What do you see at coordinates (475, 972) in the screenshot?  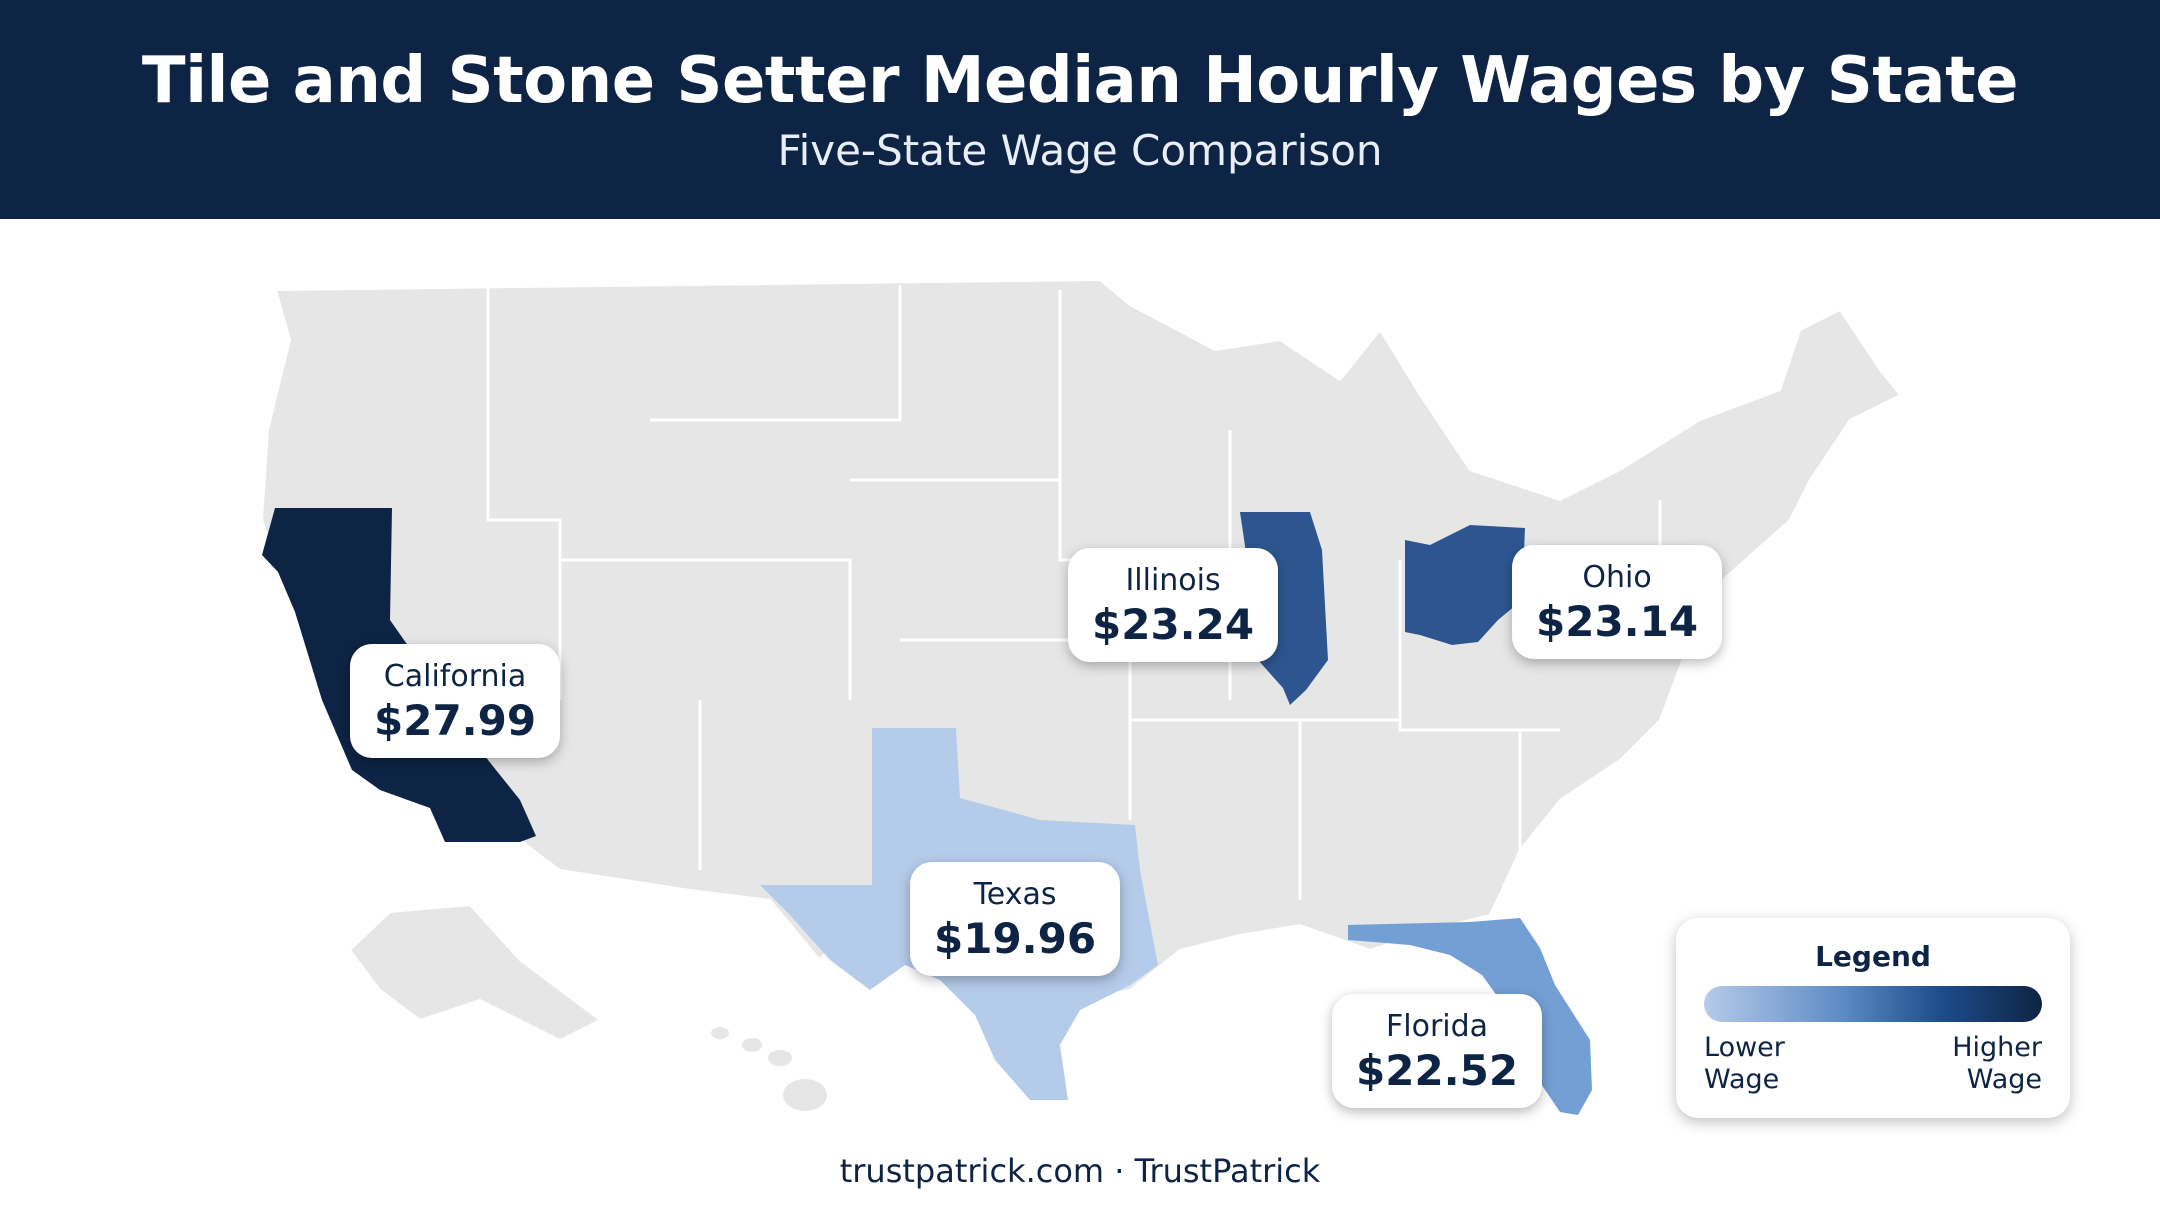 I see `alaska-shape` at bounding box center [475, 972].